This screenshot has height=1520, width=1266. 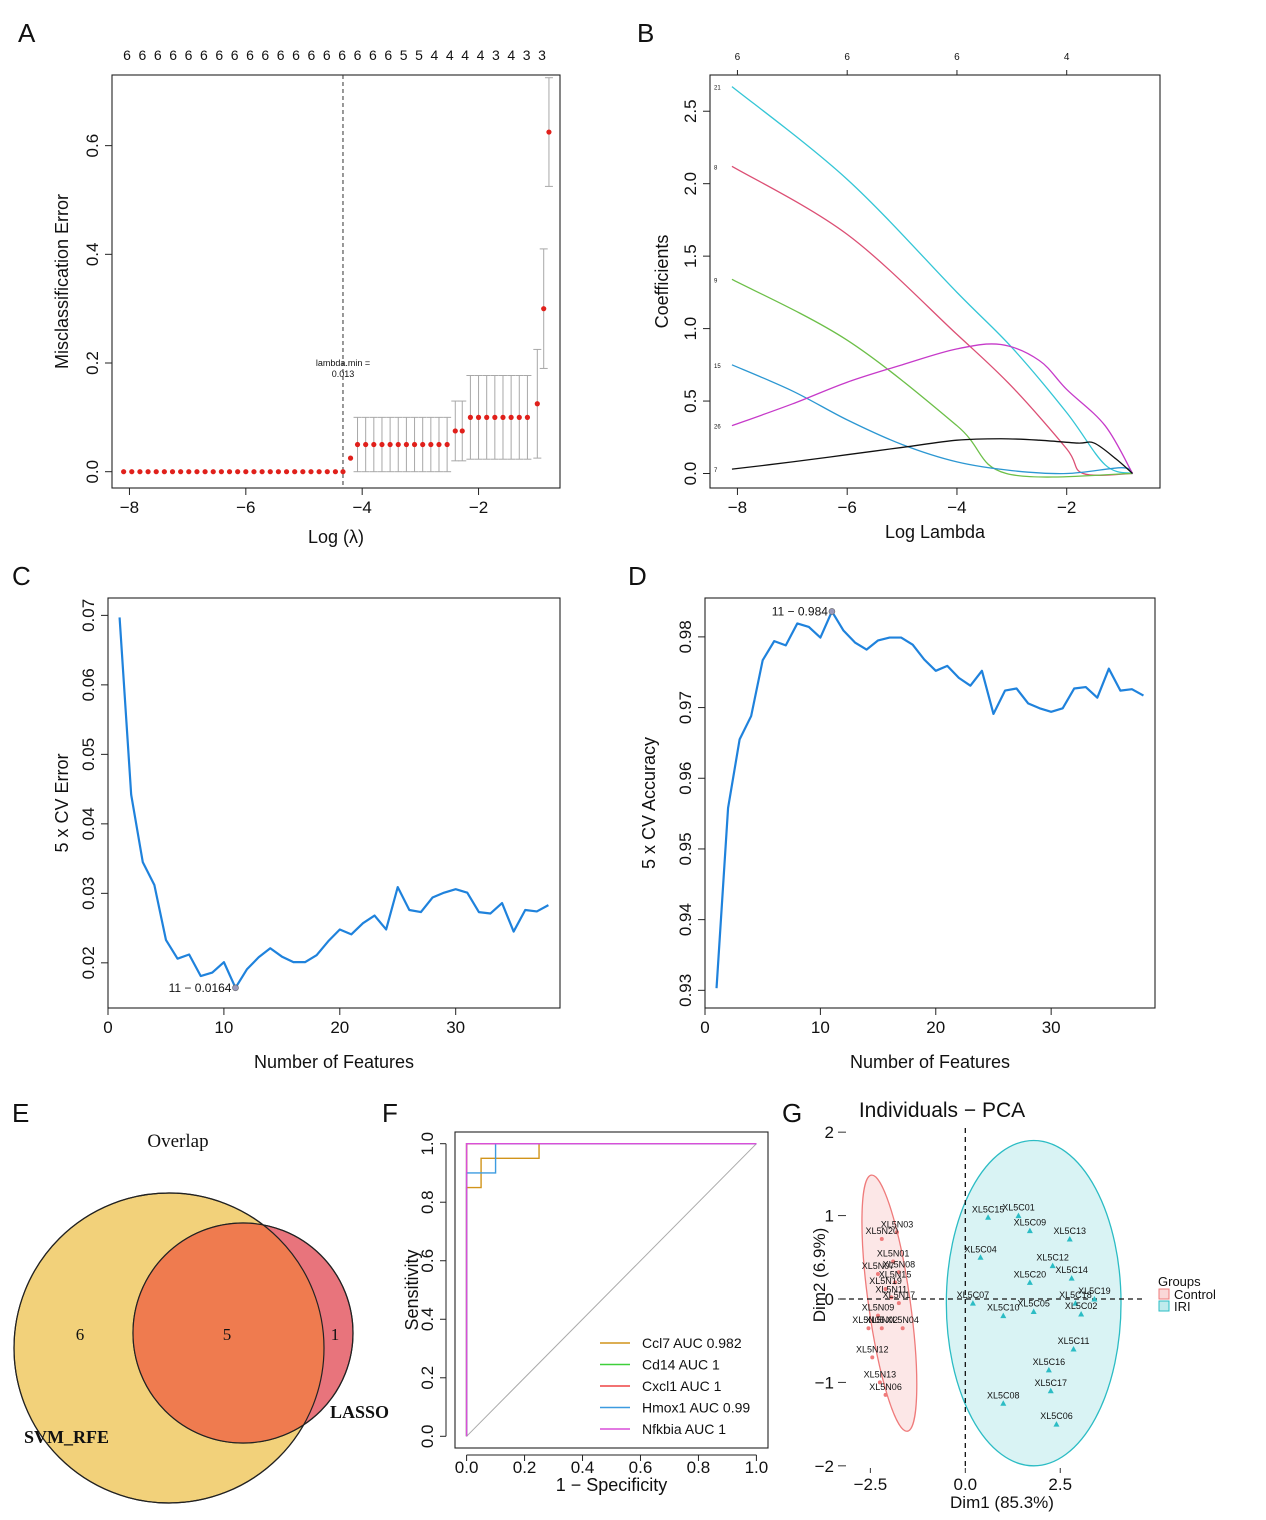 I want to click on f-y-tick-label: 1.0, so click(x=427, y=1144).